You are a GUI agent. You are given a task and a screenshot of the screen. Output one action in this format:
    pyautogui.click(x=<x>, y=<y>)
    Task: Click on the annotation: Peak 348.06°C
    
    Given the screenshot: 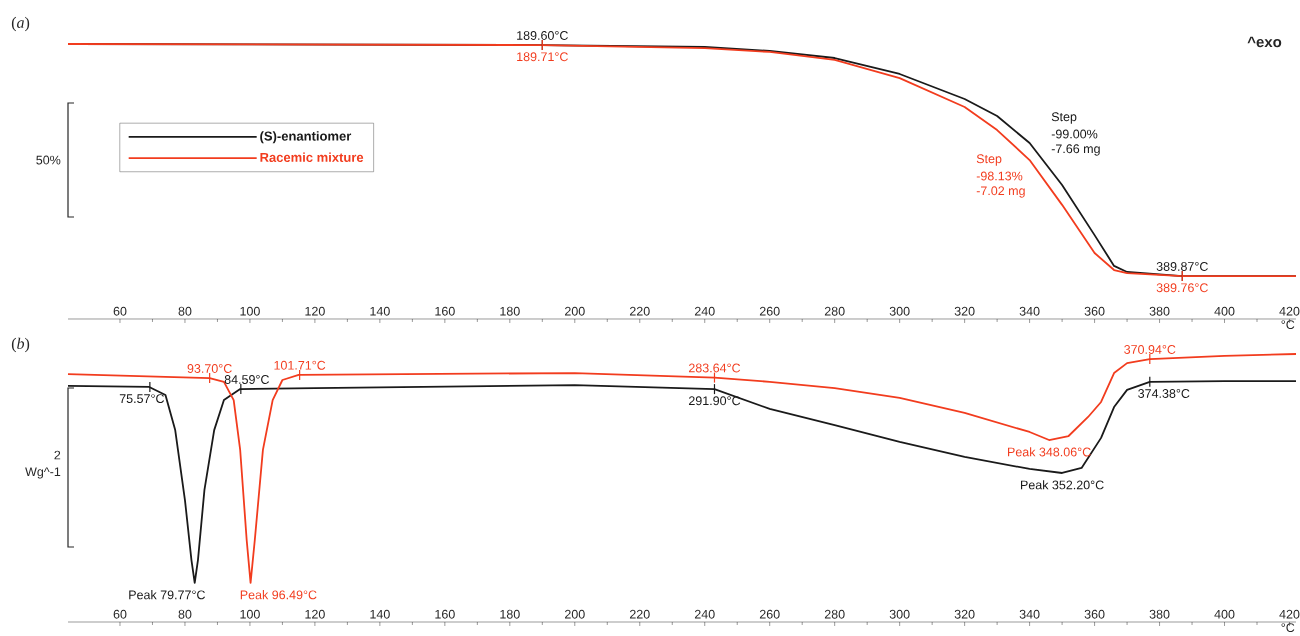 What is the action you would take?
    pyautogui.click(x=1049, y=452)
    